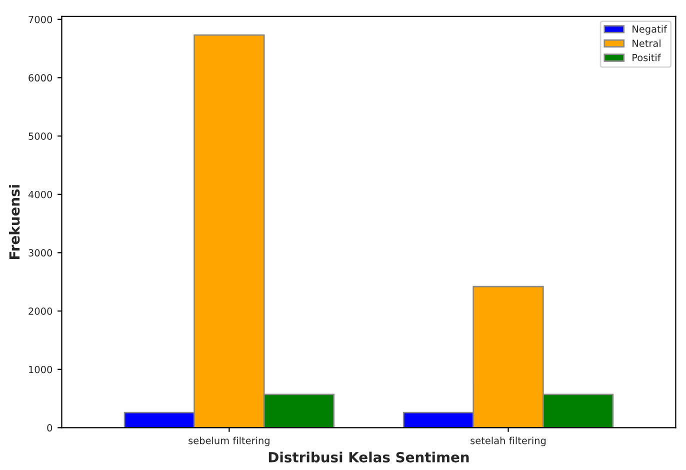  What do you see at coordinates (646, 43) in the screenshot?
I see `legend-label: Netral` at bounding box center [646, 43].